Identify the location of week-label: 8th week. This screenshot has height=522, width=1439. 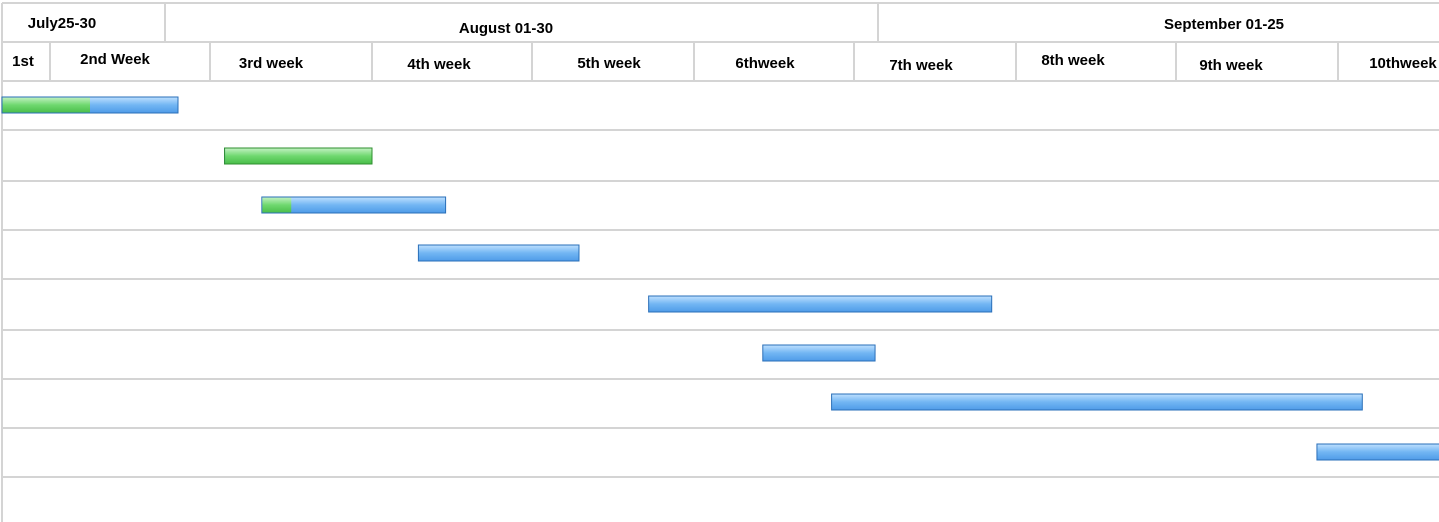
(1073, 60).